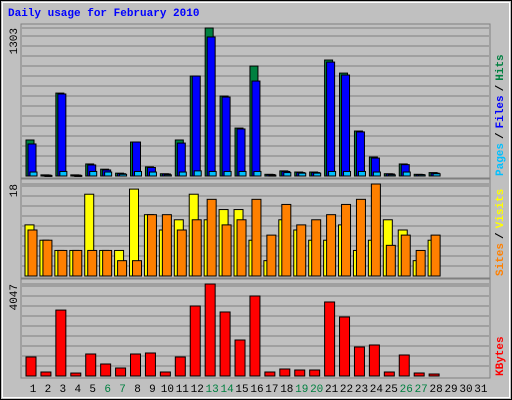 This screenshot has height=400, width=512. I want to click on x-tick-label: 31, so click(481, 390).